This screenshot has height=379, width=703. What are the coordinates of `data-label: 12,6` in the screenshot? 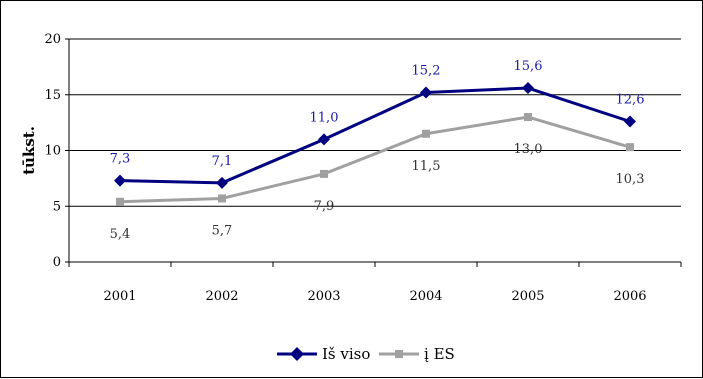 It's located at (630, 100).